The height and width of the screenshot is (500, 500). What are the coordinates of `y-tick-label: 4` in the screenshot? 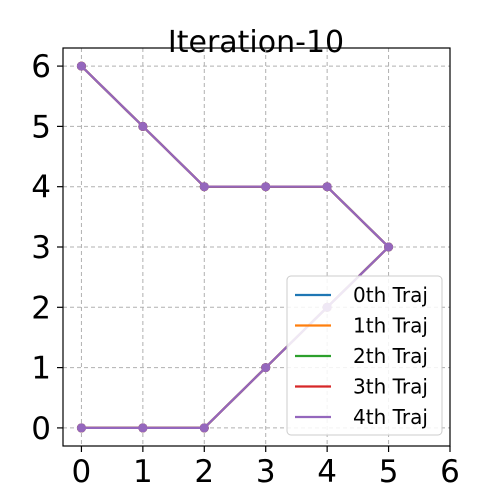 It's located at (41, 188).